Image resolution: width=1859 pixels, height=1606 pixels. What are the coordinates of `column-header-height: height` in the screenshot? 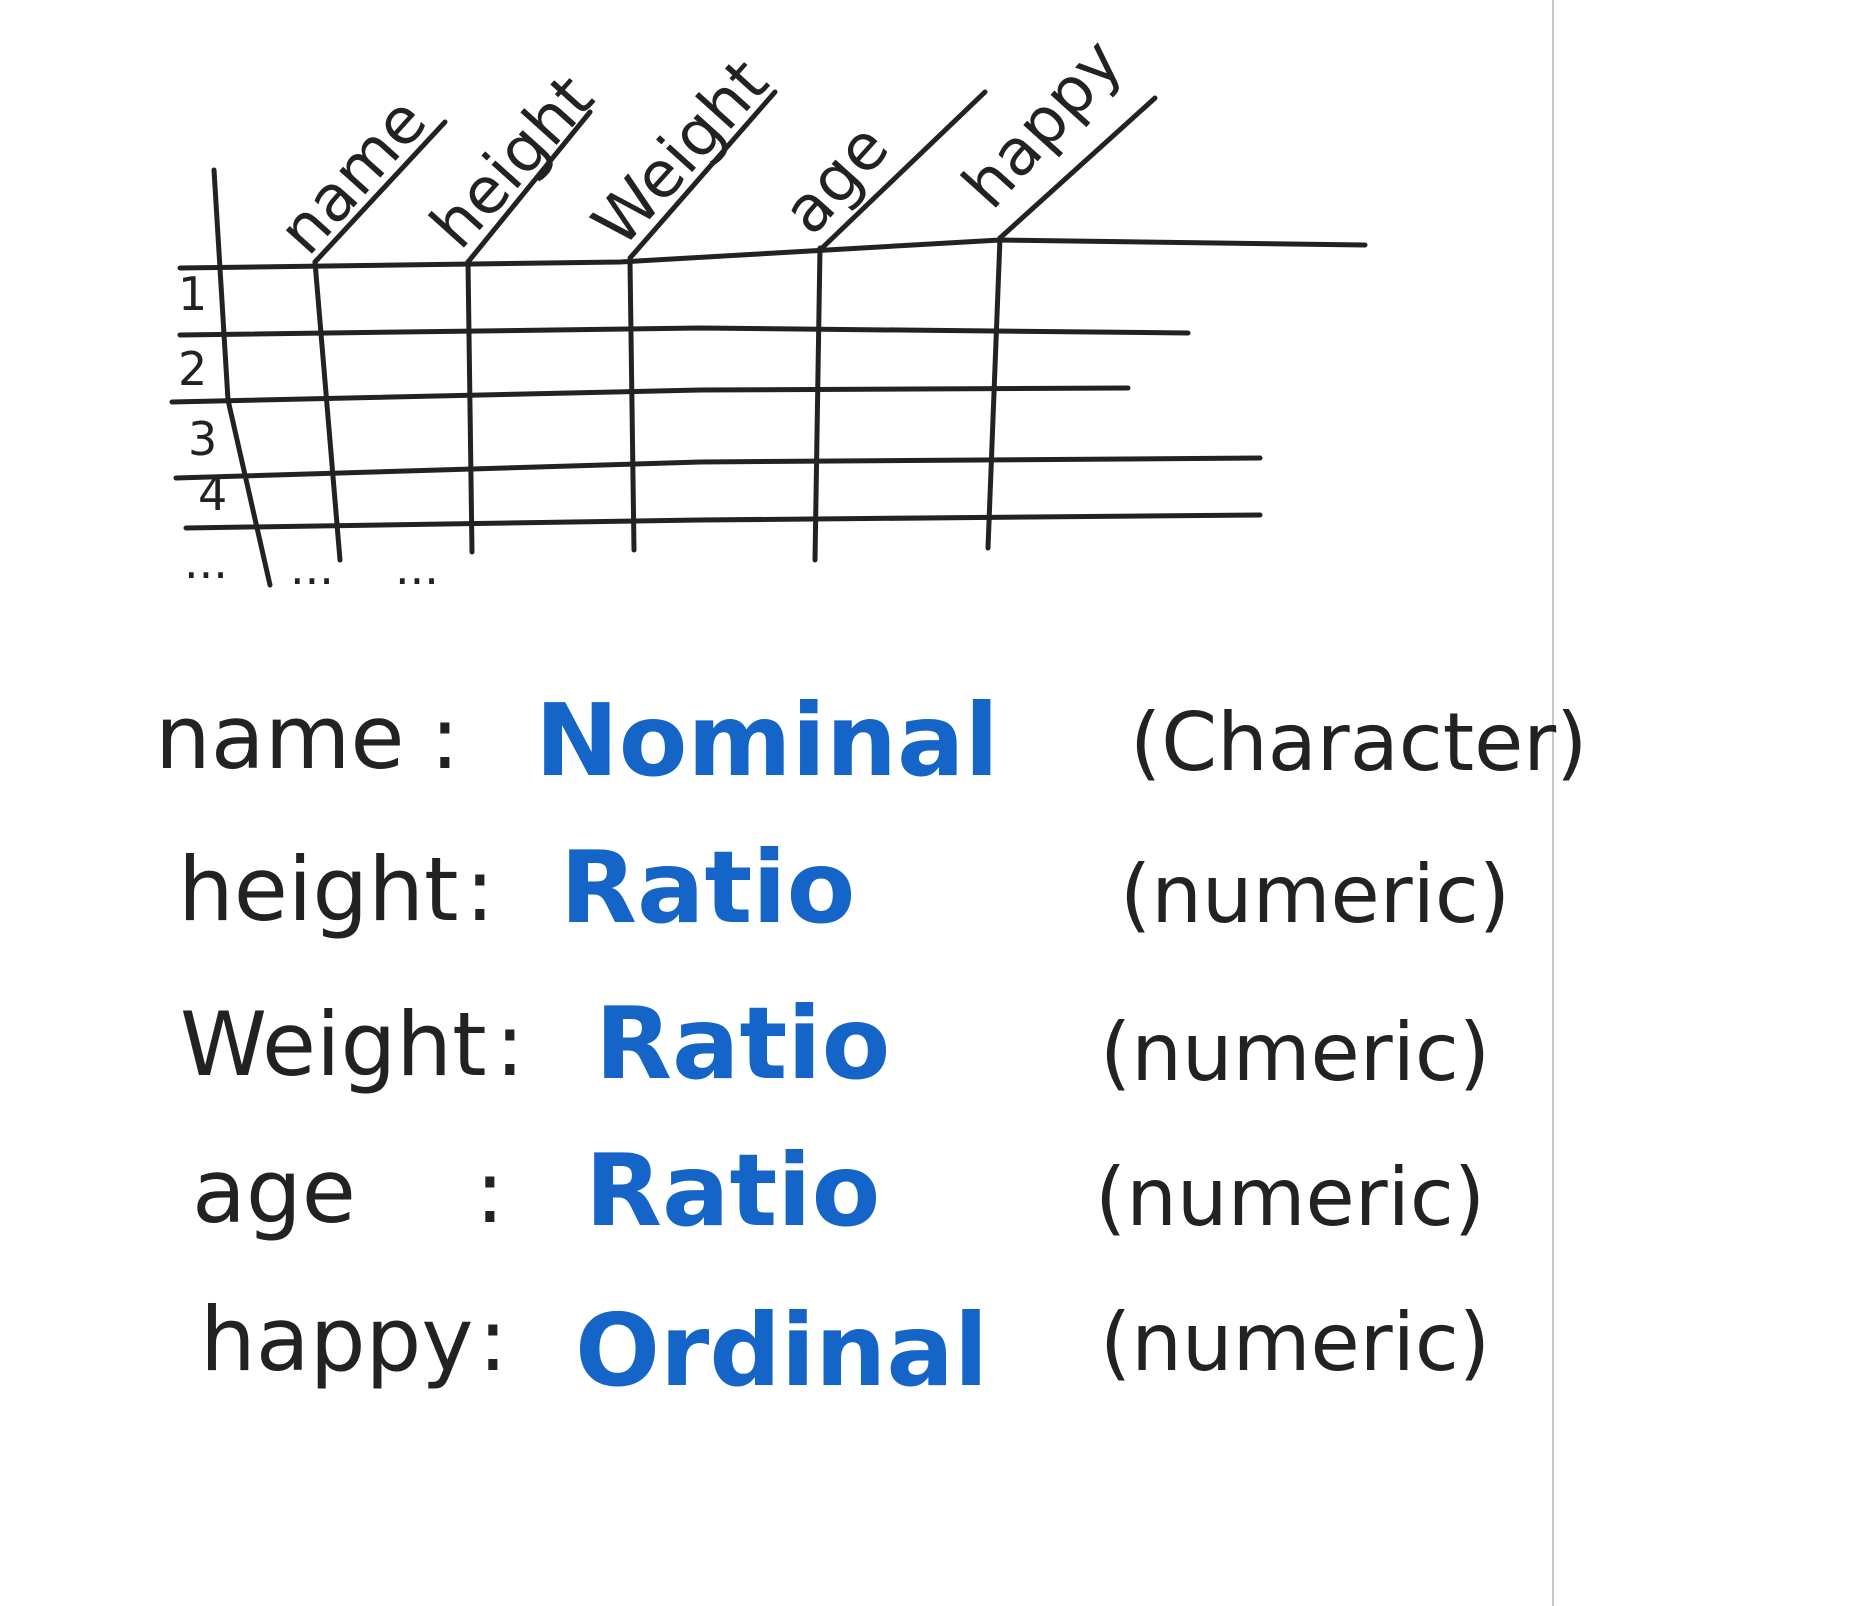 It's located at (512, 162).